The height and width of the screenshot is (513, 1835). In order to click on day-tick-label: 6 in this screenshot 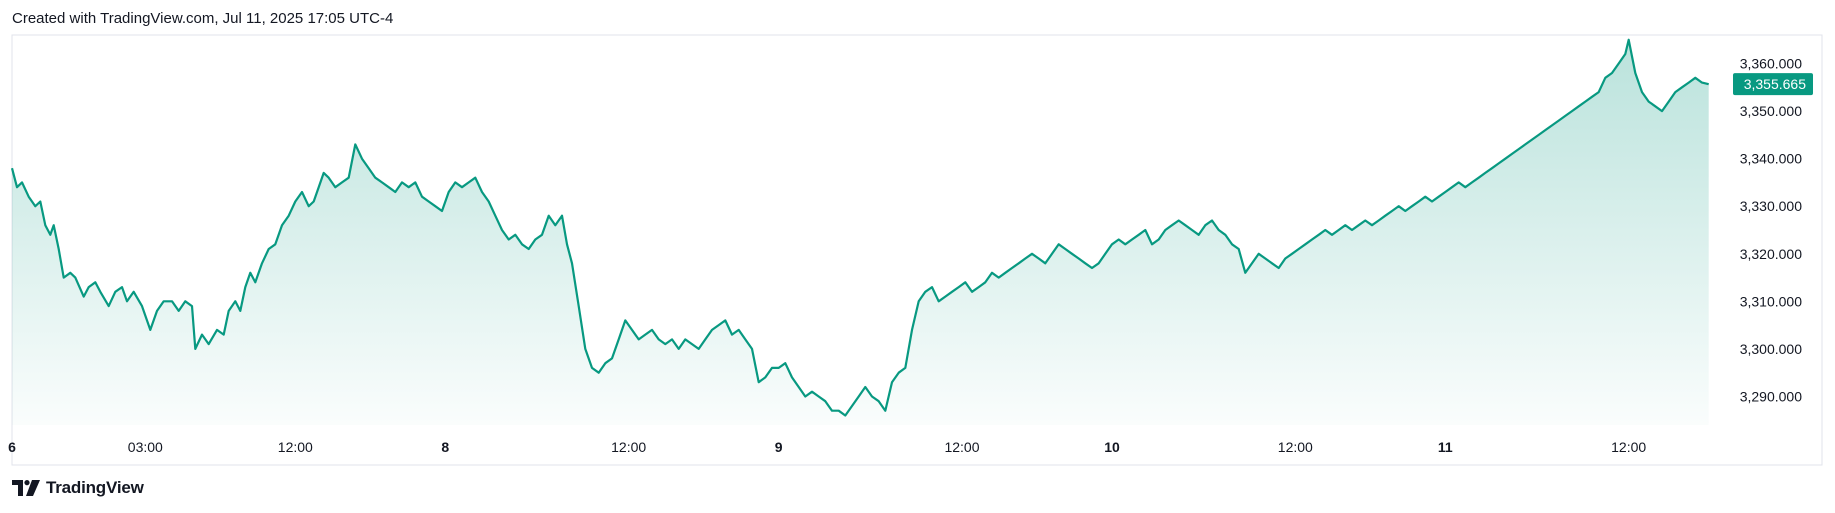, I will do `click(12, 447)`.